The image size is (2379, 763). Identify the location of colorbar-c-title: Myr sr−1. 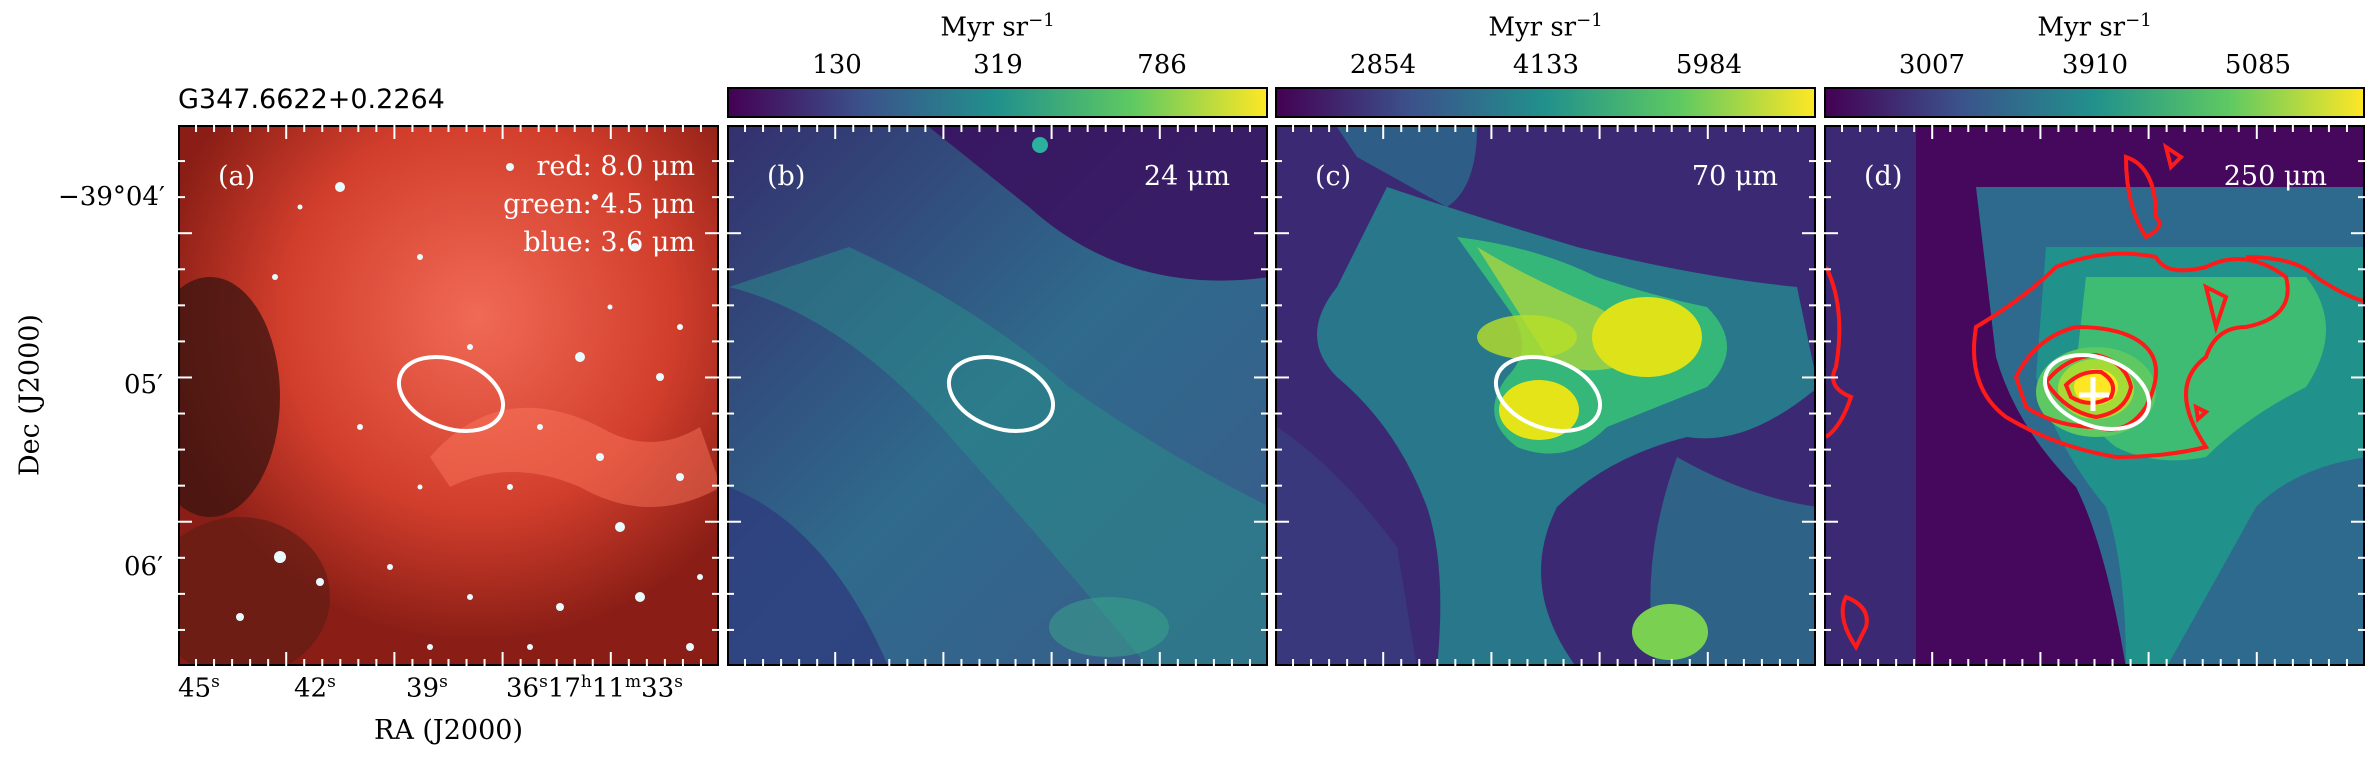
(1545, 26).